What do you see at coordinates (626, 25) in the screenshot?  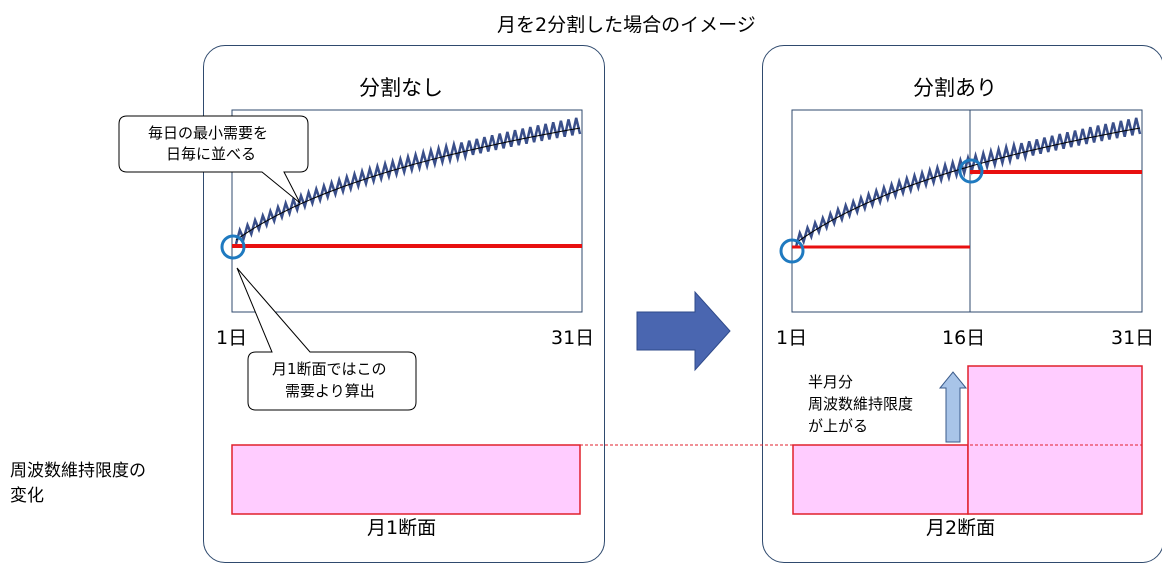 I see `page-title: 月を2分割した場合のイメージ` at bounding box center [626, 25].